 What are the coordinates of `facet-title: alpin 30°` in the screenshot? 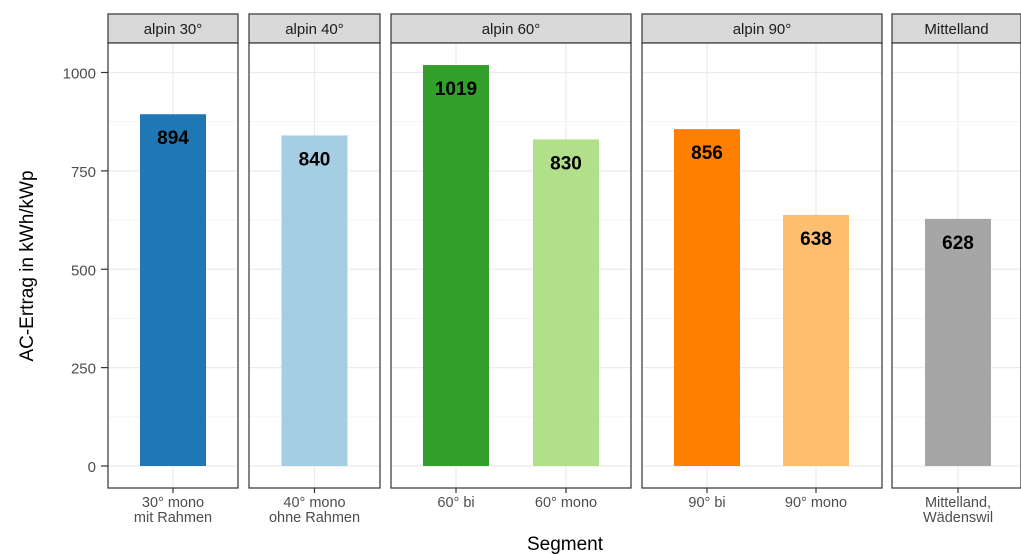 It's located at (173, 29).